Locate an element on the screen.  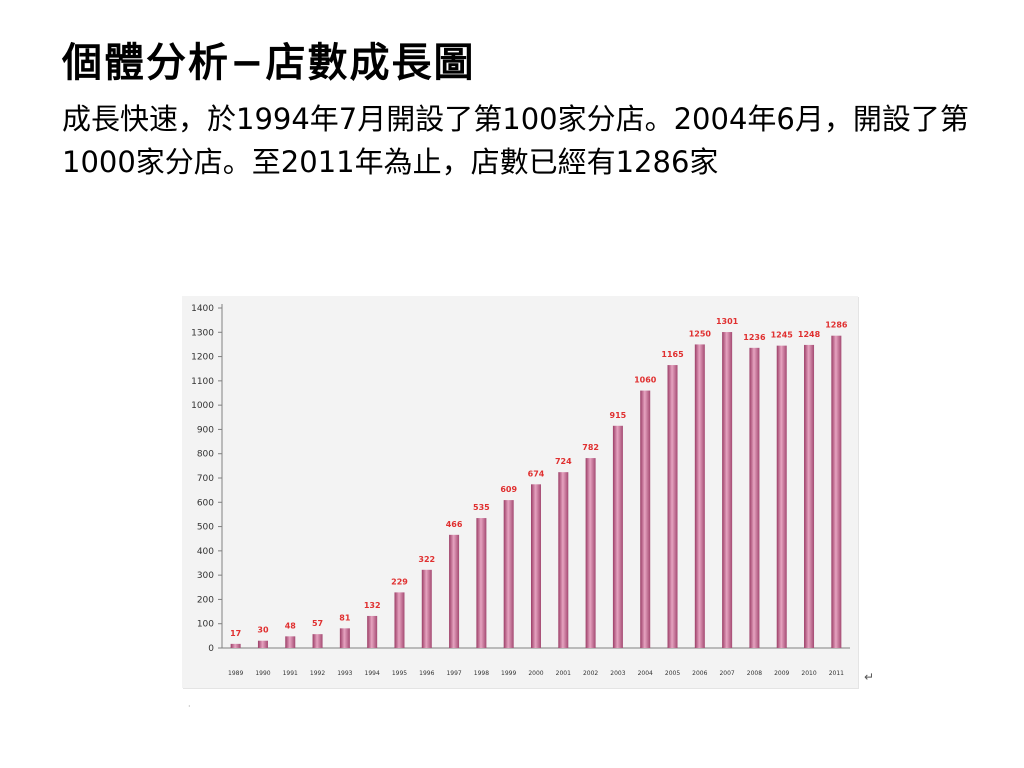
x-tick-label: 2011 is located at coordinates (836, 673).